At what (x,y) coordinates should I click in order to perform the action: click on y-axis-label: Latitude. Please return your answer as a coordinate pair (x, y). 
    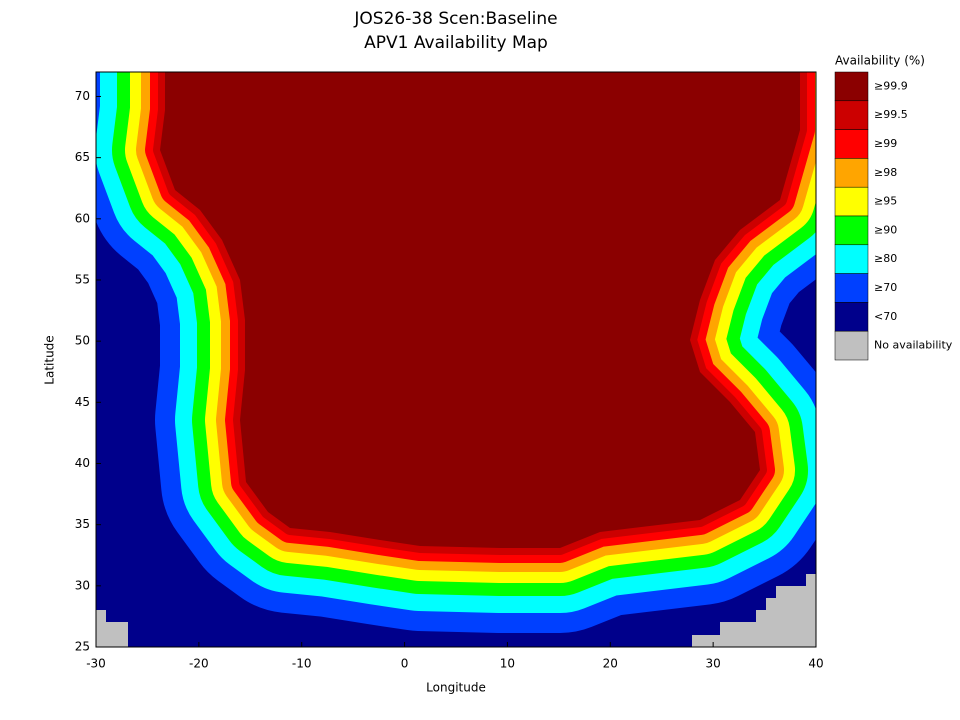
    Looking at the image, I should click on (50, 359).